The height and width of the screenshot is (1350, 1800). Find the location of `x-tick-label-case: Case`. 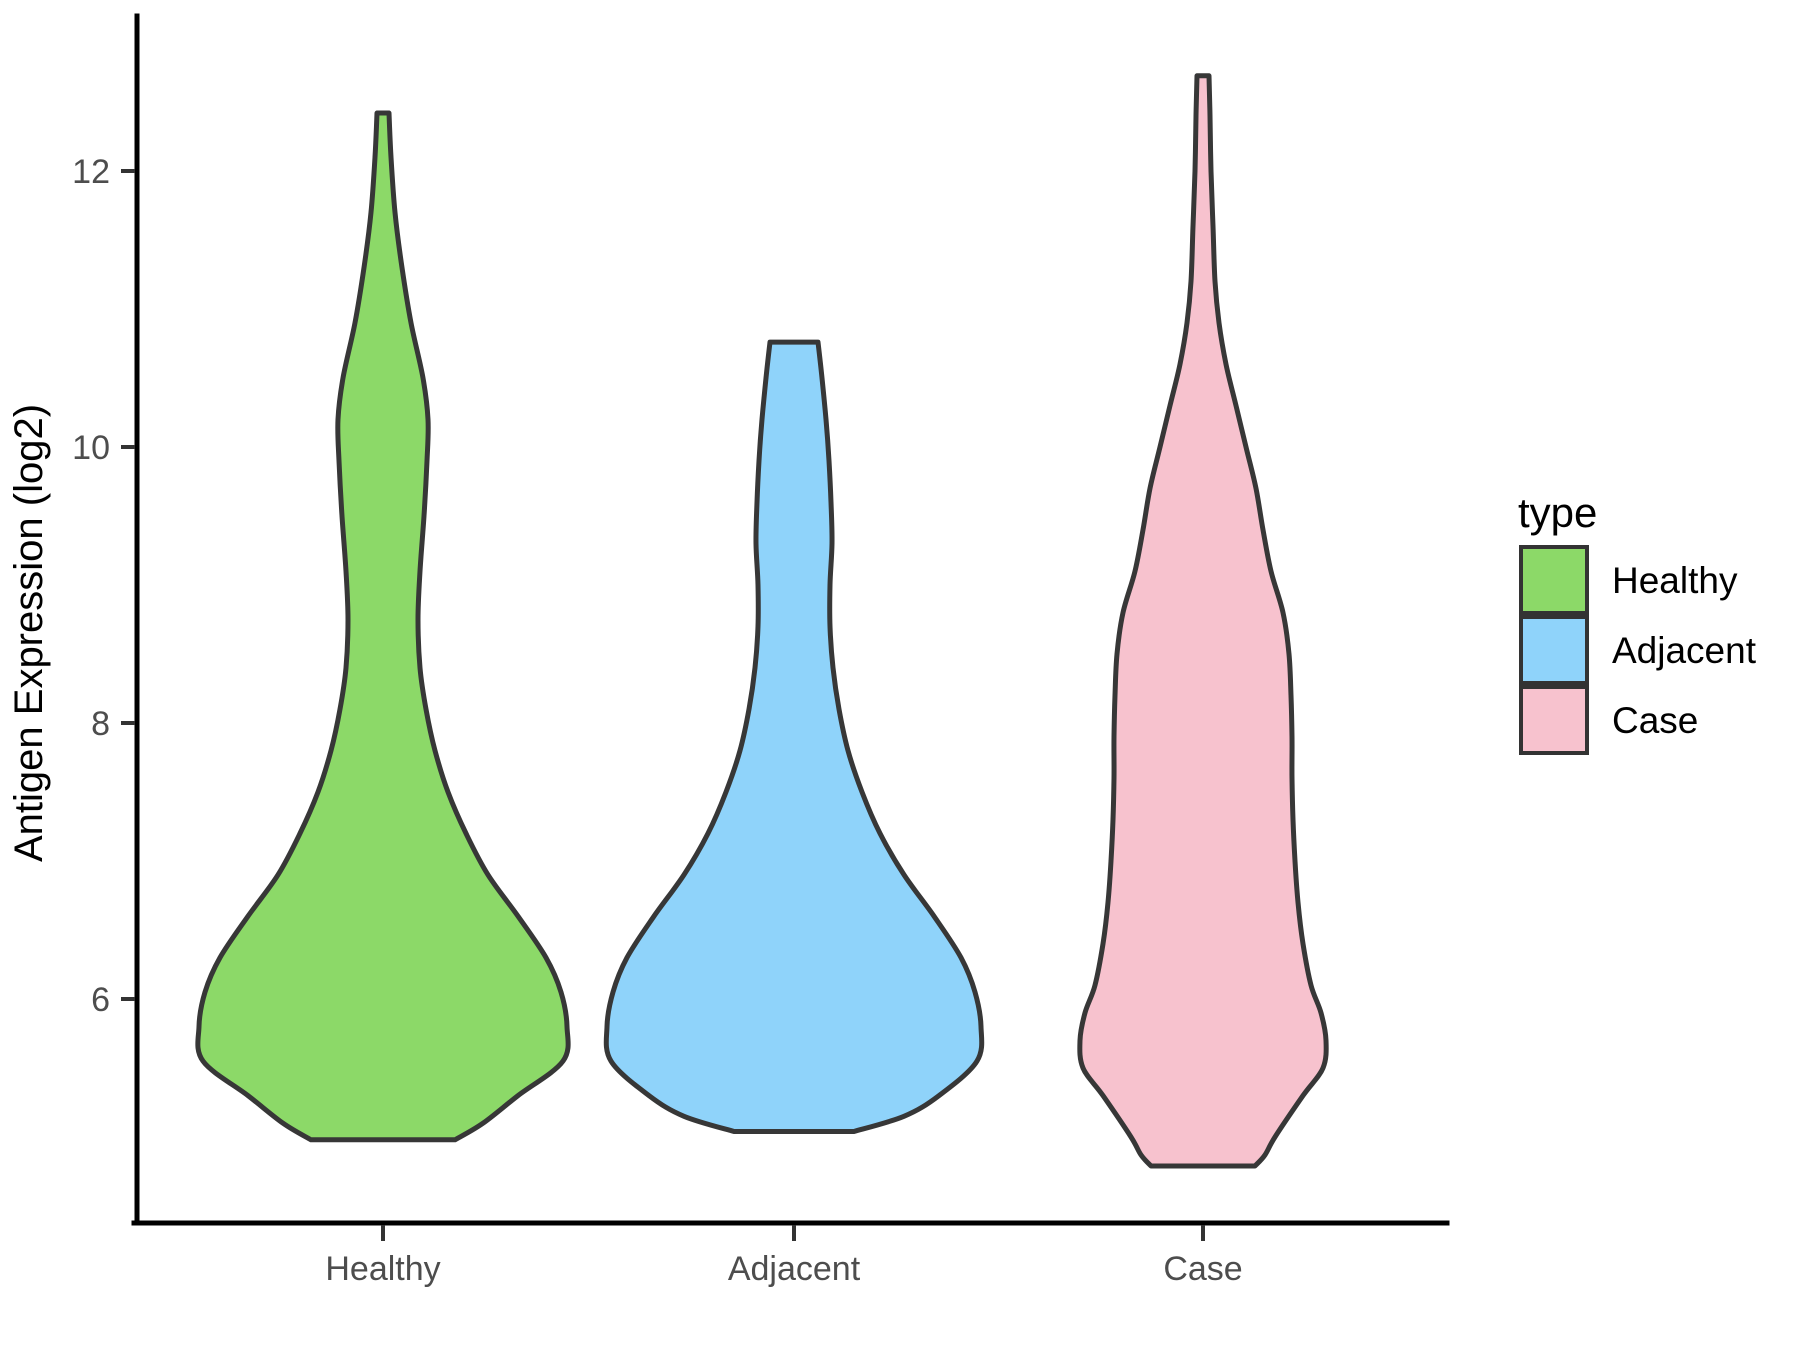

x-tick-label-case: Case is located at coordinates (1202, 1269).